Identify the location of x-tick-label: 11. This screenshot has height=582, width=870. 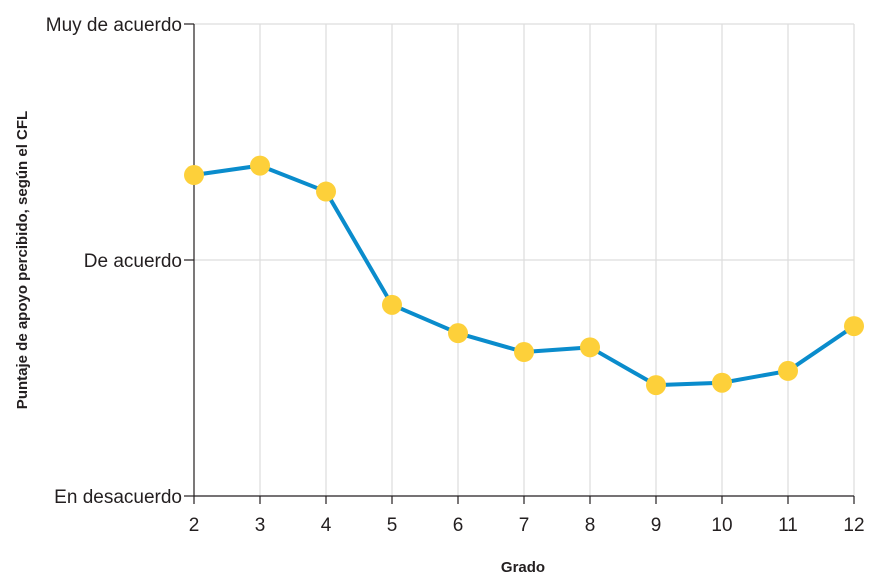
(788, 525).